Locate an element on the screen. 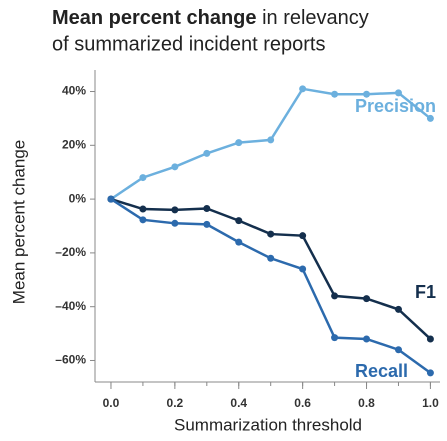 The image size is (447, 441). y-tick-label: 20% is located at coordinates (74, 144).